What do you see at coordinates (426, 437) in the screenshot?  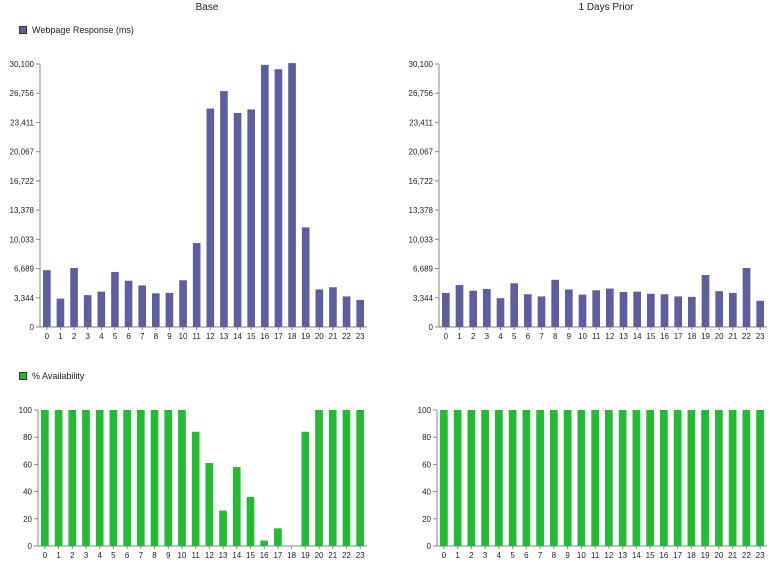 I see `availability-prior-y-tick-label: 80` at bounding box center [426, 437].